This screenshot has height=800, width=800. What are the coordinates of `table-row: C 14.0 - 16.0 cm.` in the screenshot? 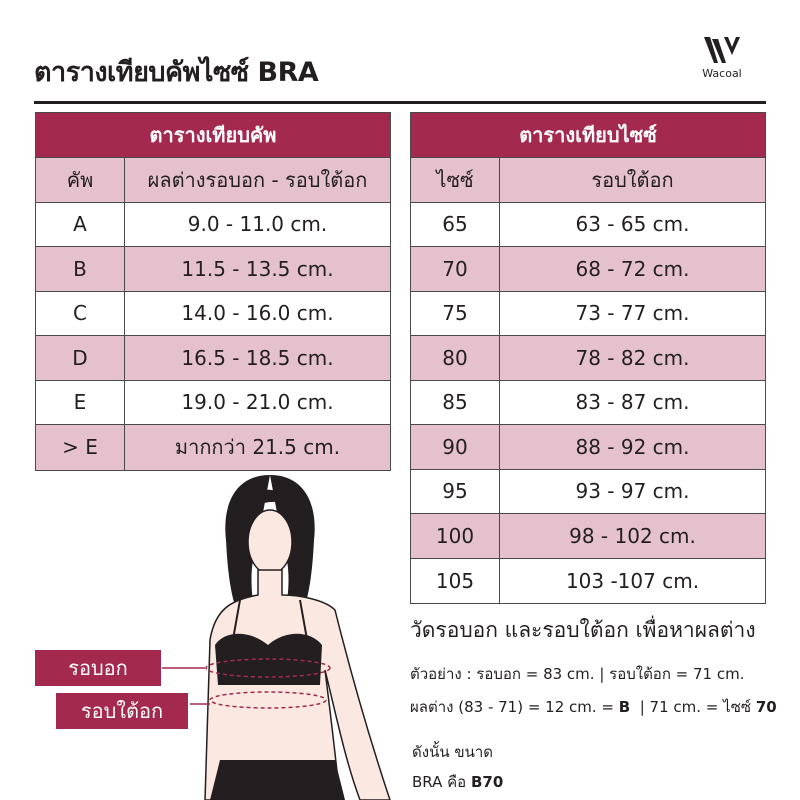 It's located at (213, 313).